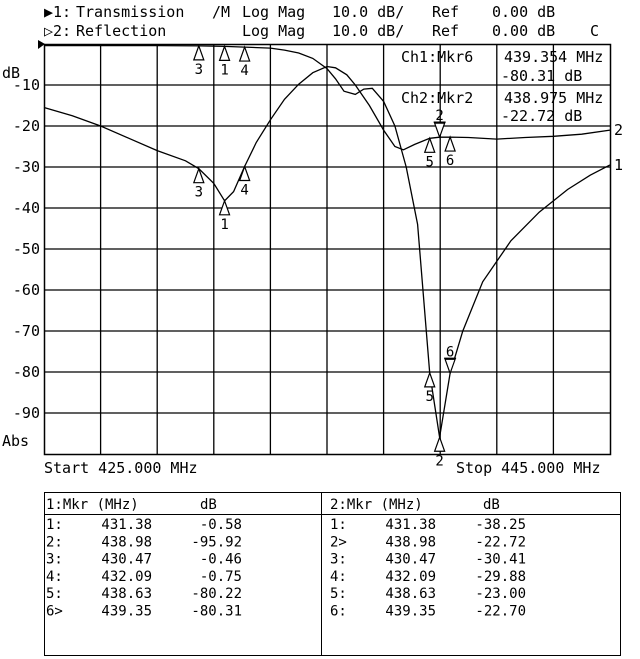 Image resolution: width=640 pixels, height=659 pixels. I want to click on y-tick-label: -60, so click(26, 290).